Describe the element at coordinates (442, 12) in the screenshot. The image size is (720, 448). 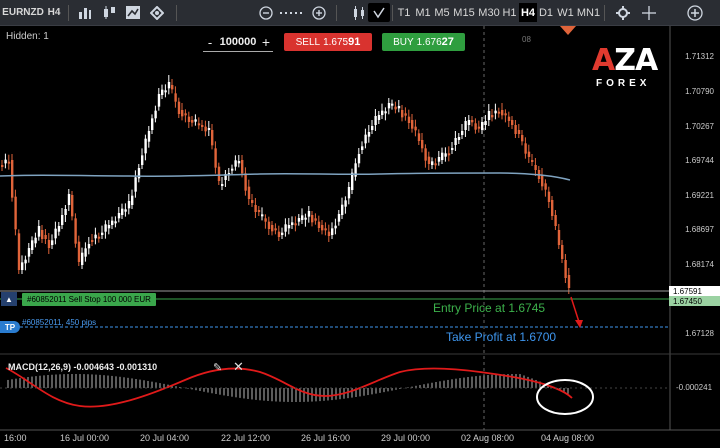
I see `tf-M5: M5` at that location.